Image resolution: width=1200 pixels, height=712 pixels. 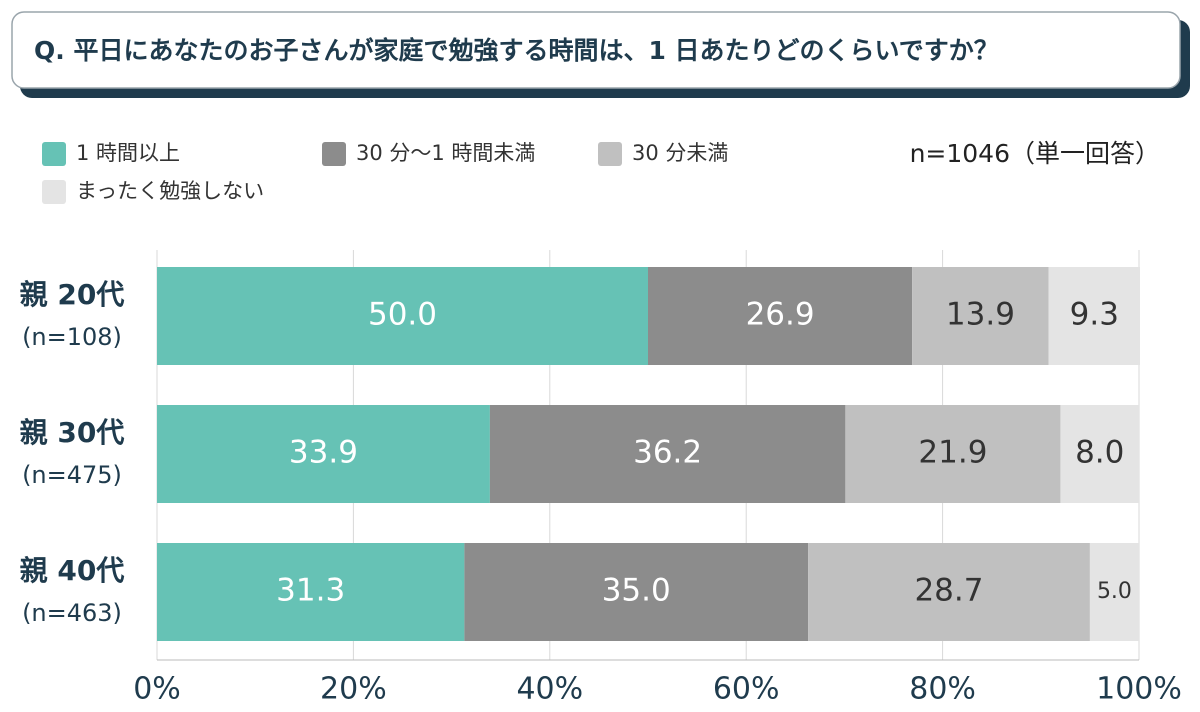 I want to click on value-label: 26.9, so click(x=780, y=315).